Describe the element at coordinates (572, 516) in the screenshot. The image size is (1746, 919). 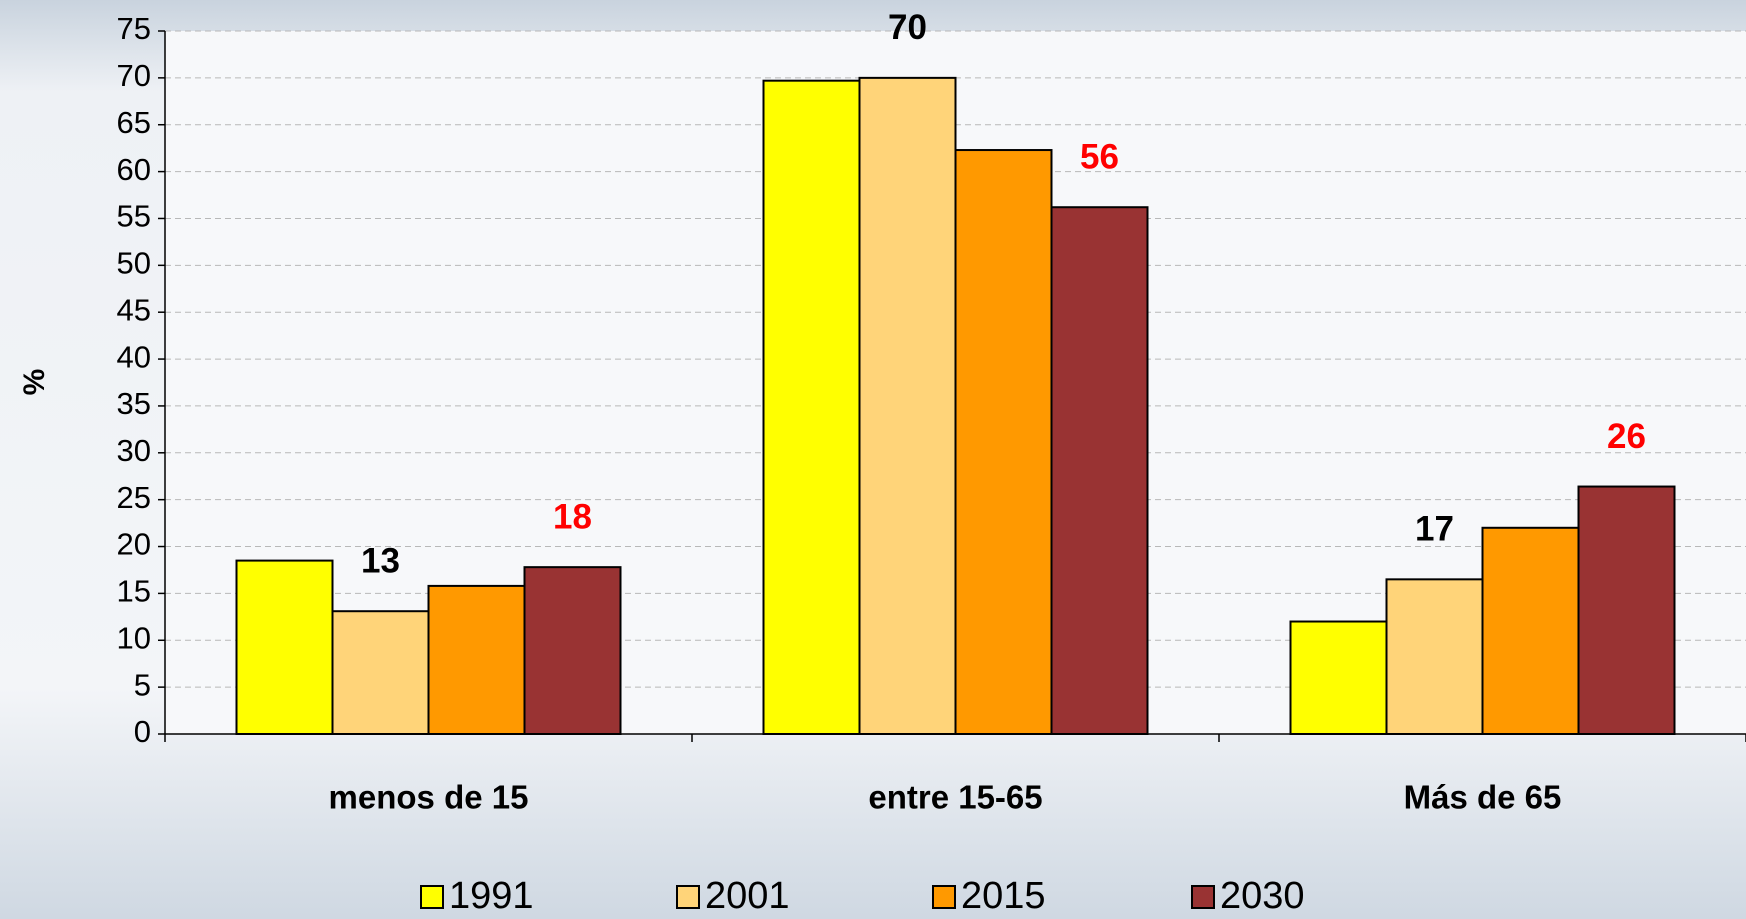
I see `value-label: 18` at that location.